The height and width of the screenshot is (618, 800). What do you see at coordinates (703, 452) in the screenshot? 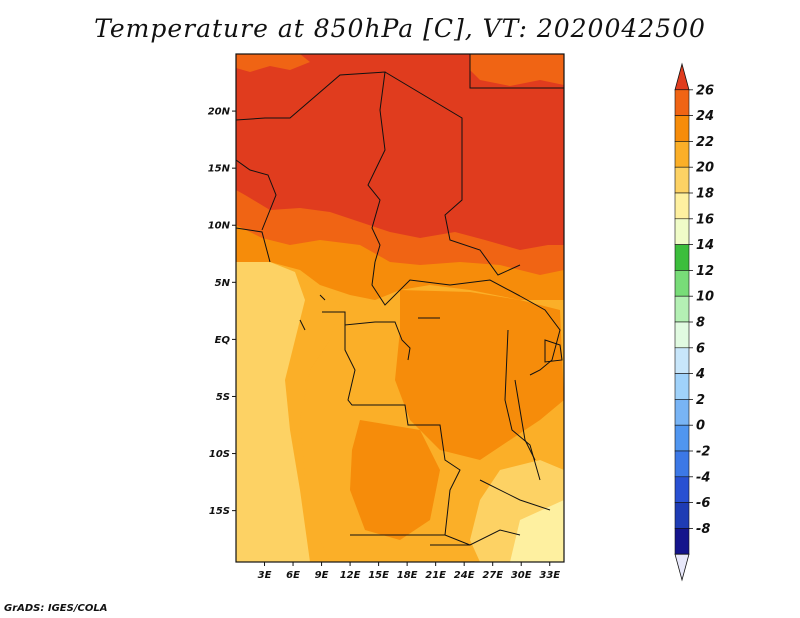
I see `colorbar-label: -2` at bounding box center [703, 452].